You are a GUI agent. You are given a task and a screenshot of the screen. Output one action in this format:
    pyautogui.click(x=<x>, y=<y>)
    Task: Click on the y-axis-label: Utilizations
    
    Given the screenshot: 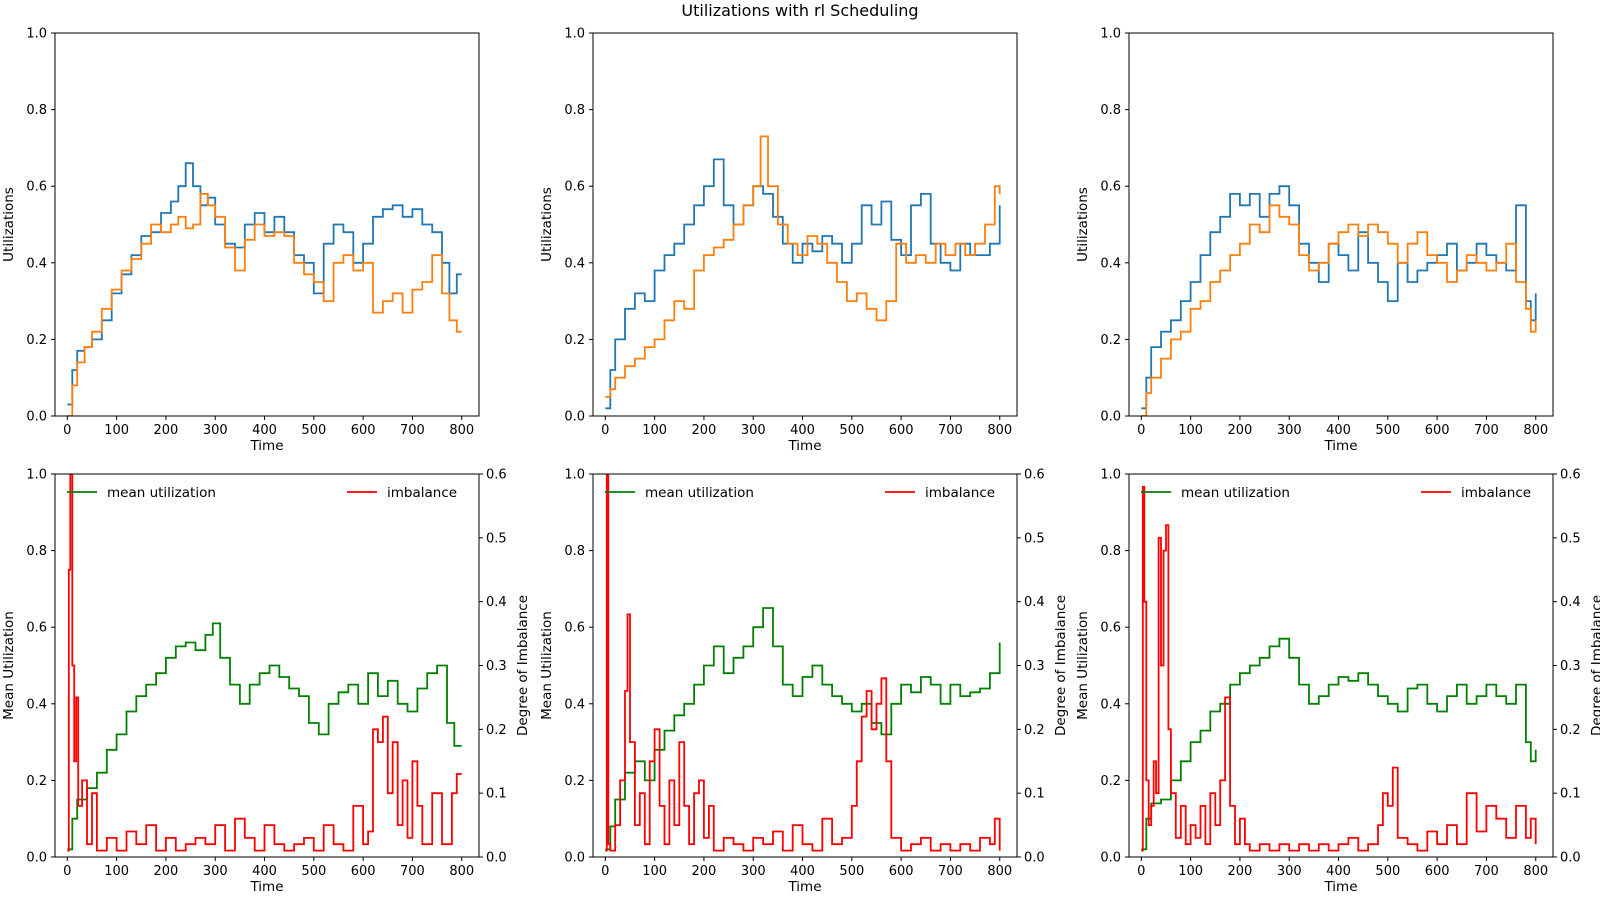 What is the action you would take?
    pyautogui.click(x=547, y=224)
    